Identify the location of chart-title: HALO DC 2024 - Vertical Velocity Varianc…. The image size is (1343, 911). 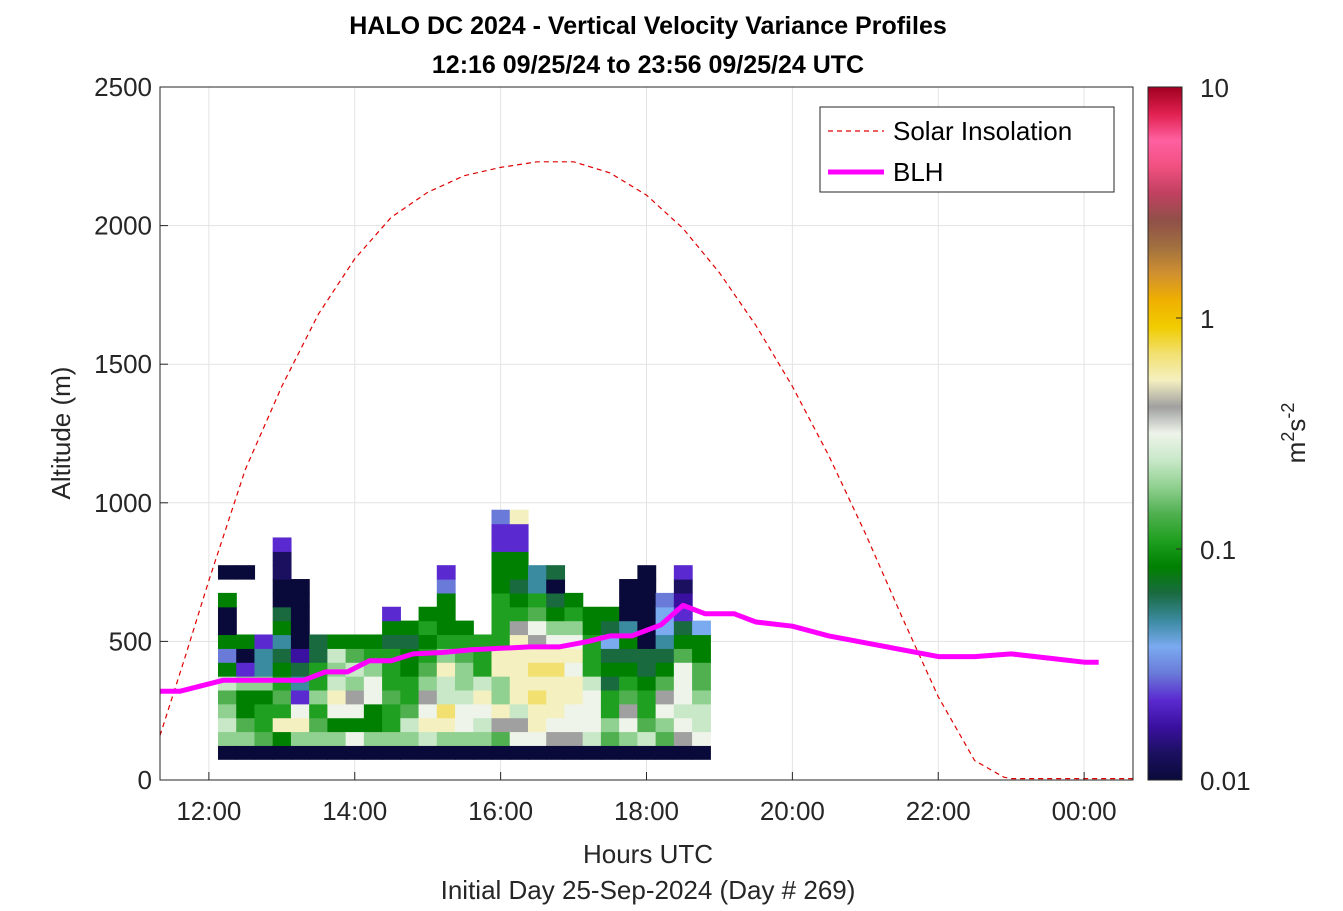
(648, 26).